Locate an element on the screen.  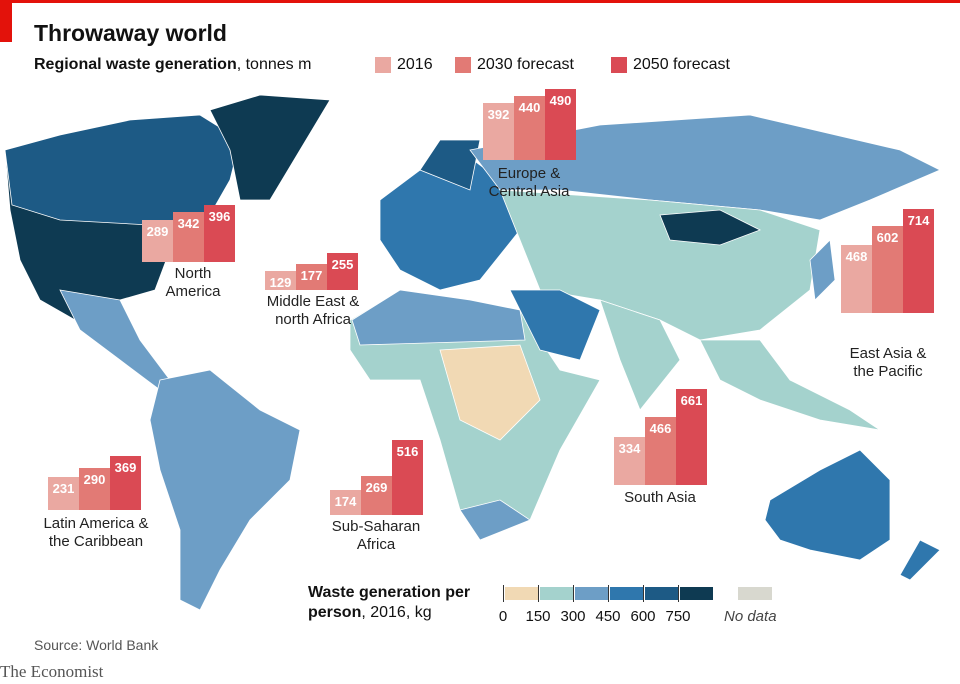
no-data-label: No data is located at coordinates (750, 616).